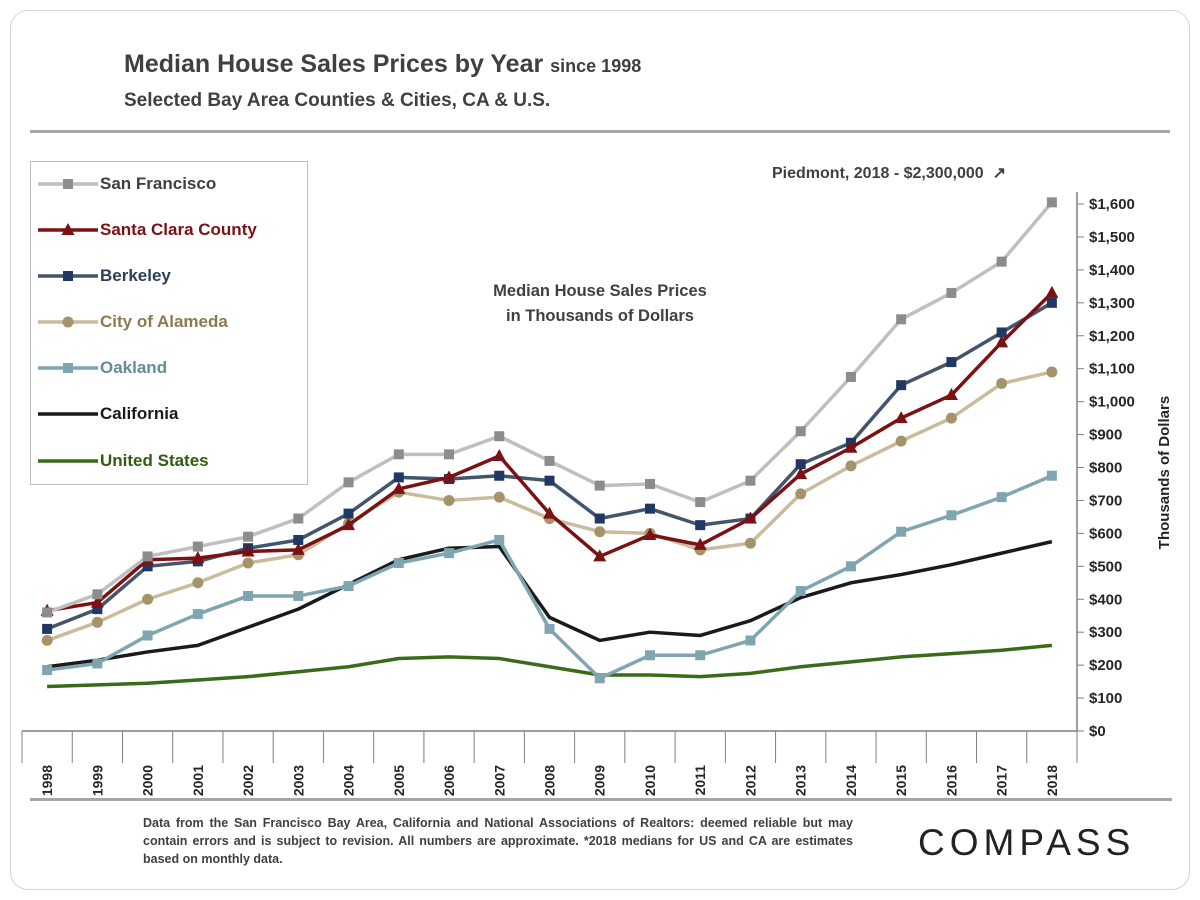 Image resolution: width=1200 pixels, height=900 pixels. I want to click on x-tick-label: 2006, so click(449, 780).